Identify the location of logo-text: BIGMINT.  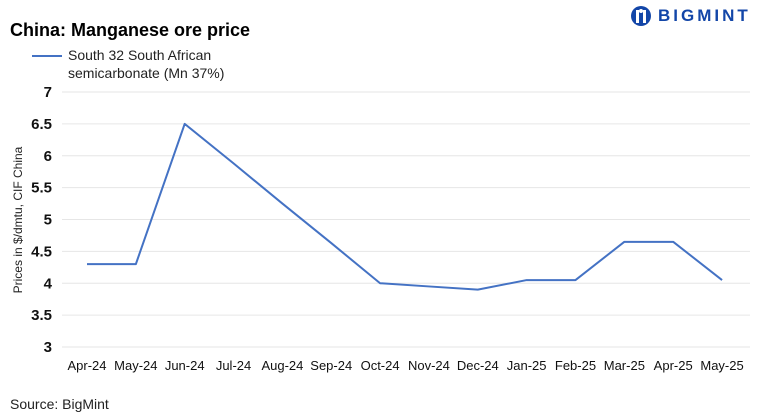
(704, 15).